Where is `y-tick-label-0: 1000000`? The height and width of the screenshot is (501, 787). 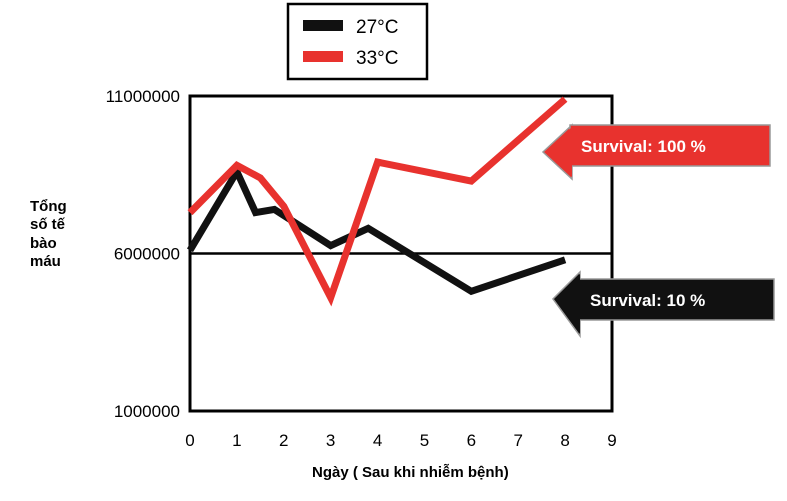
y-tick-label-0: 1000000 is located at coordinates (147, 411).